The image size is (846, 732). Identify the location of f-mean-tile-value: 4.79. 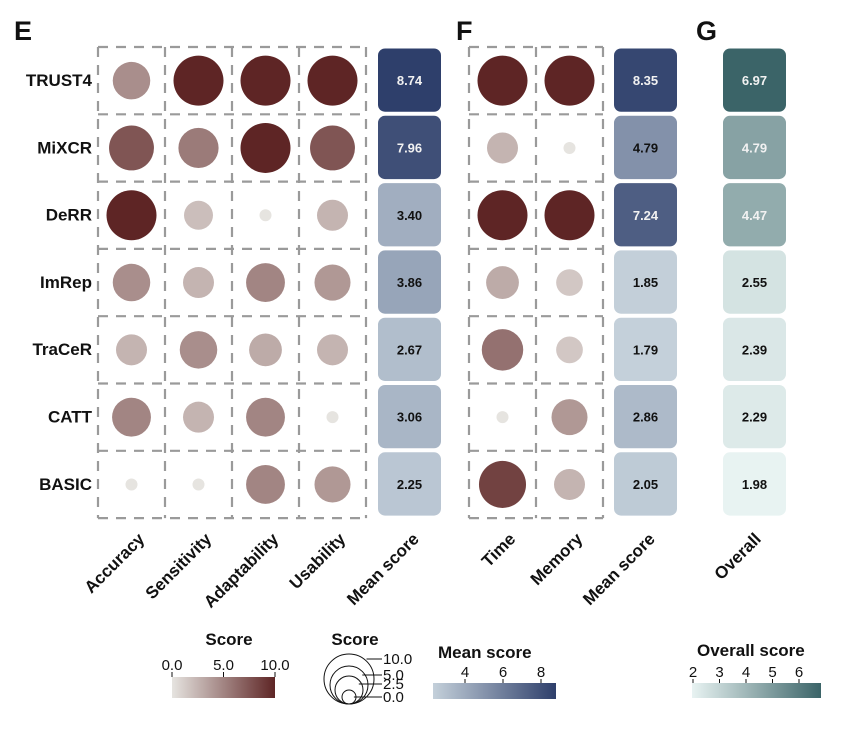
(645, 147).